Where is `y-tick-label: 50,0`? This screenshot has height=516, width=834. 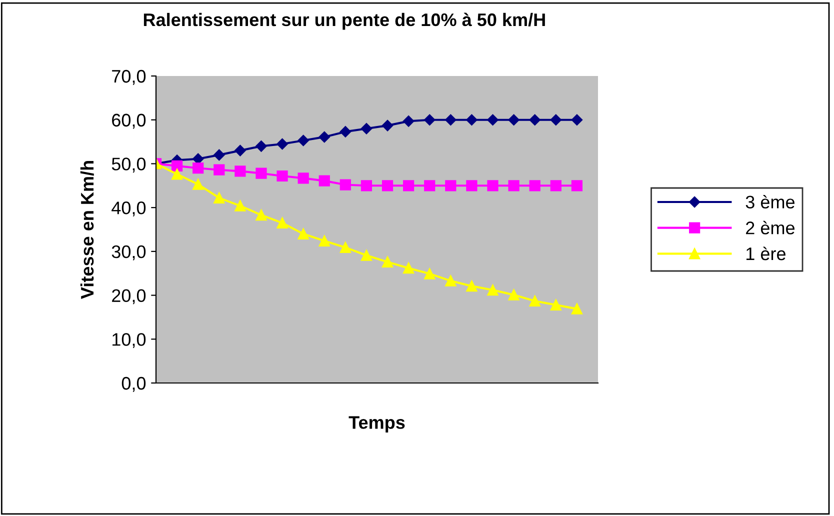
y-tick-label: 50,0 is located at coordinates (129, 165).